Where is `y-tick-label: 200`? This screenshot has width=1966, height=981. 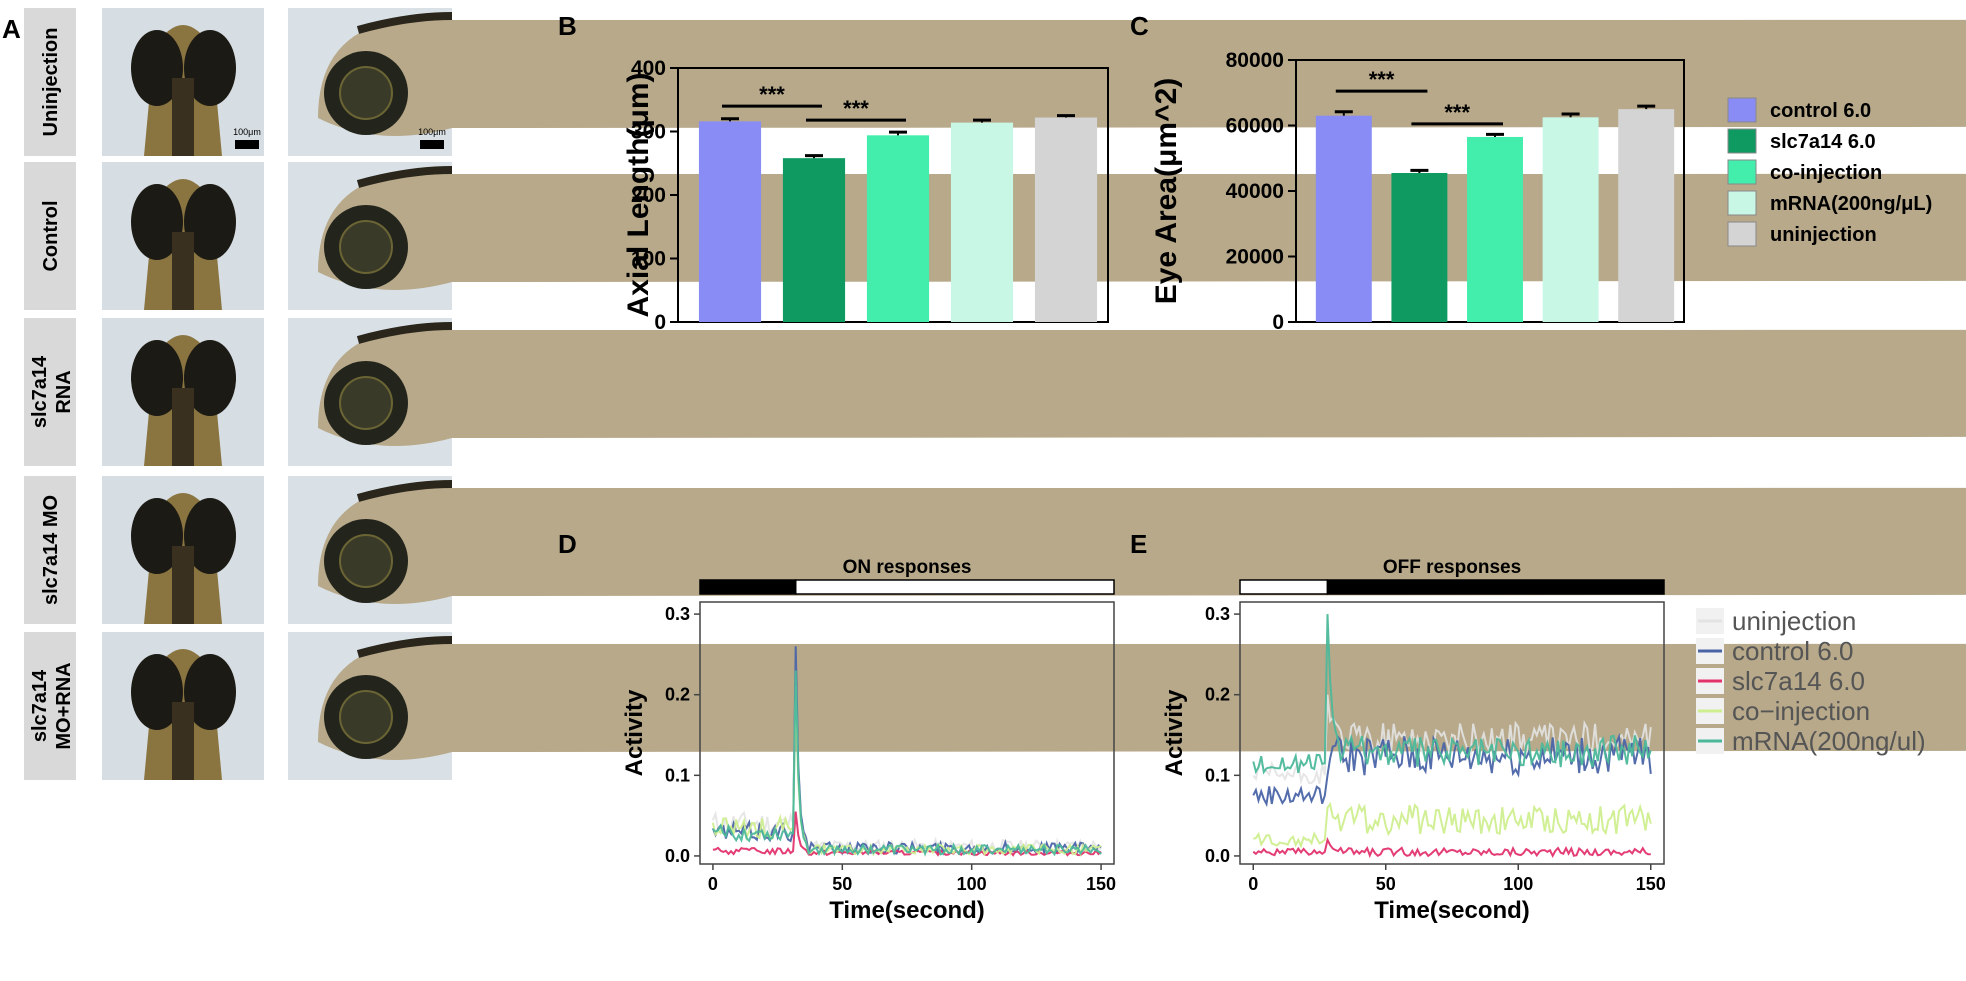
y-tick-label: 200 is located at coordinates (648, 195).